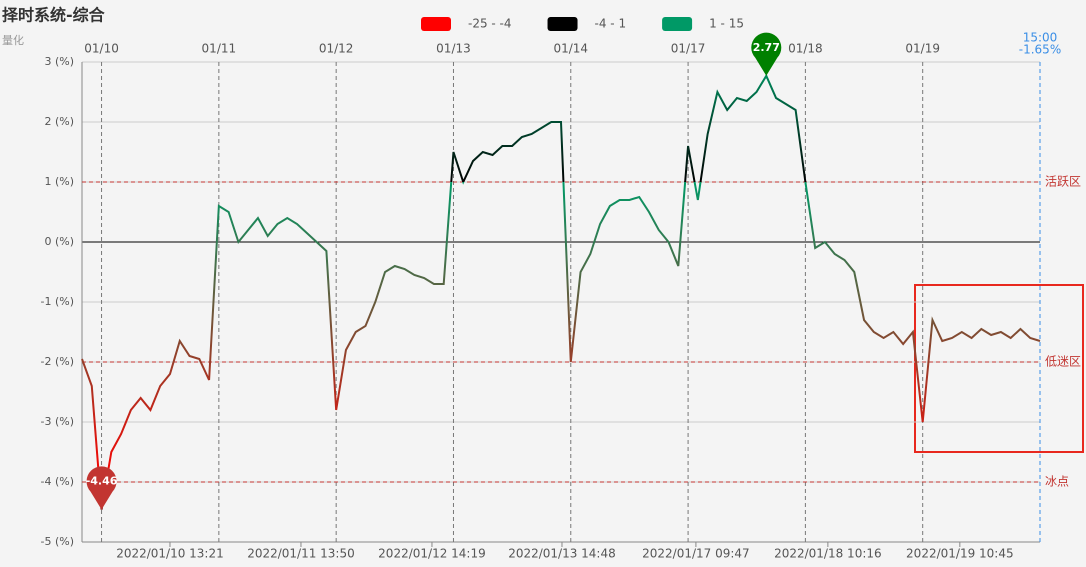 The width and height of the screenshot is (1086, 567). I want to click on y-tick-label: -1 (%), so click(58, 301).